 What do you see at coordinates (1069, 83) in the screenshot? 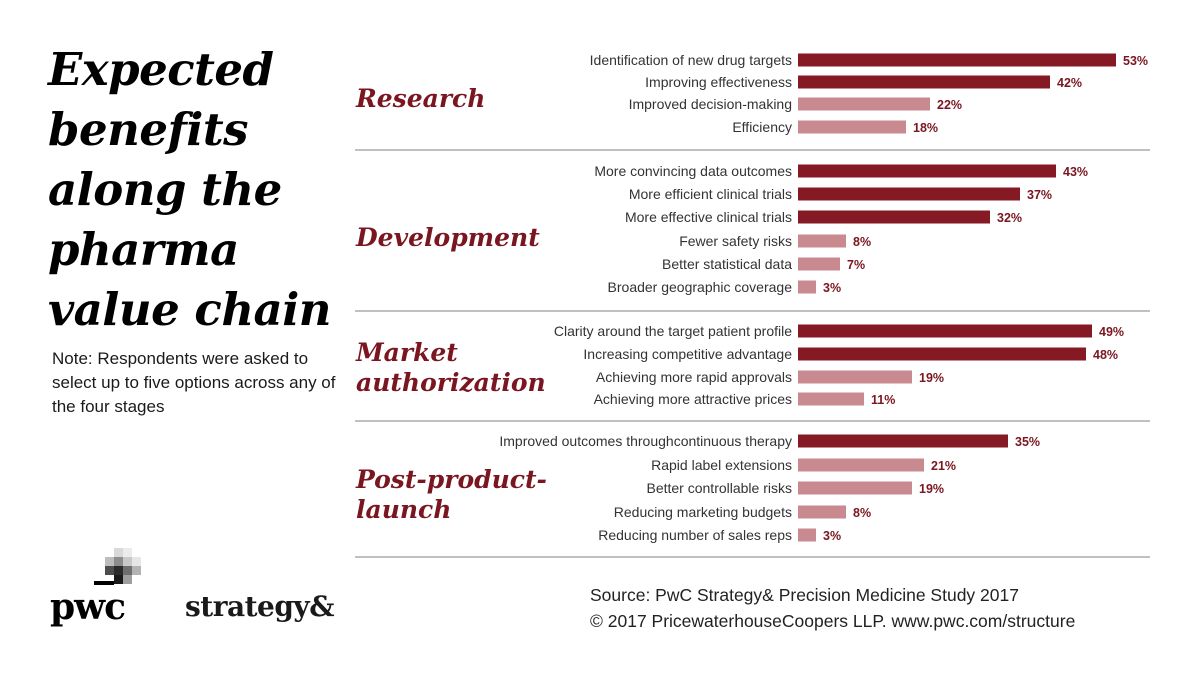
I see `value-label: 42%` at bounding box center [1069, 83].